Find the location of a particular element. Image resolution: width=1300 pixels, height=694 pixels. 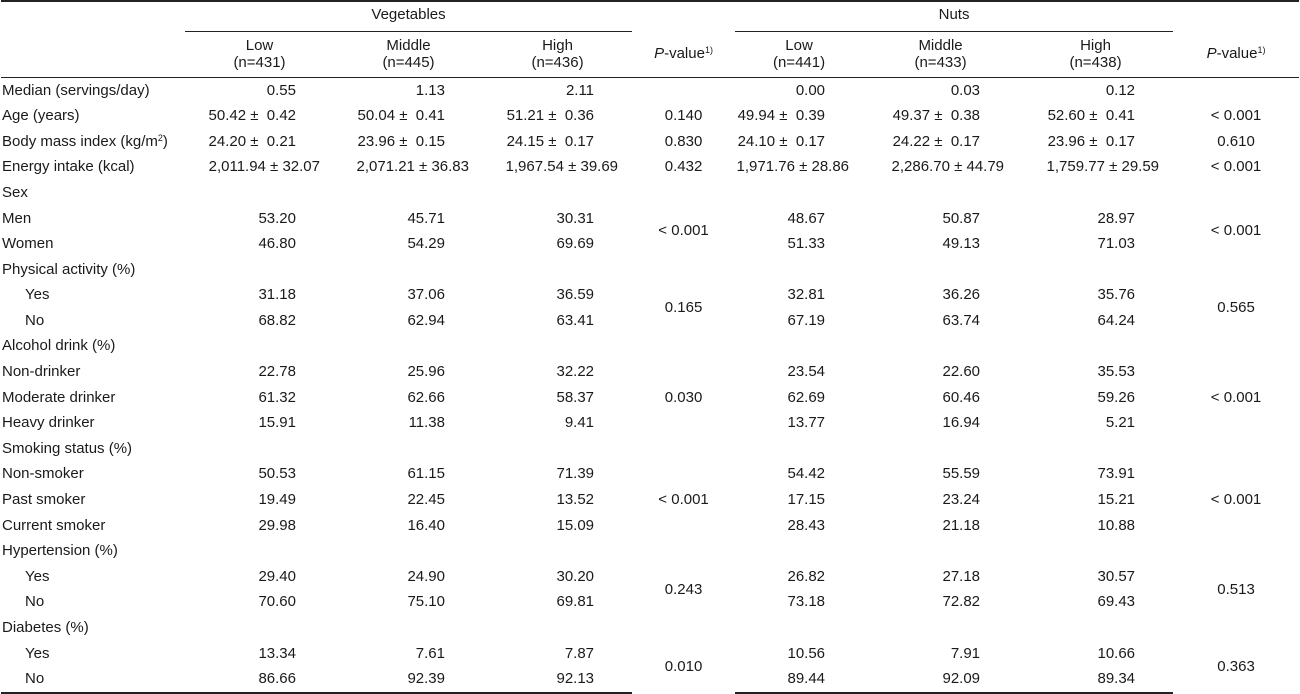

table-cell: 28.97 is located at coordinates (1116, 218).